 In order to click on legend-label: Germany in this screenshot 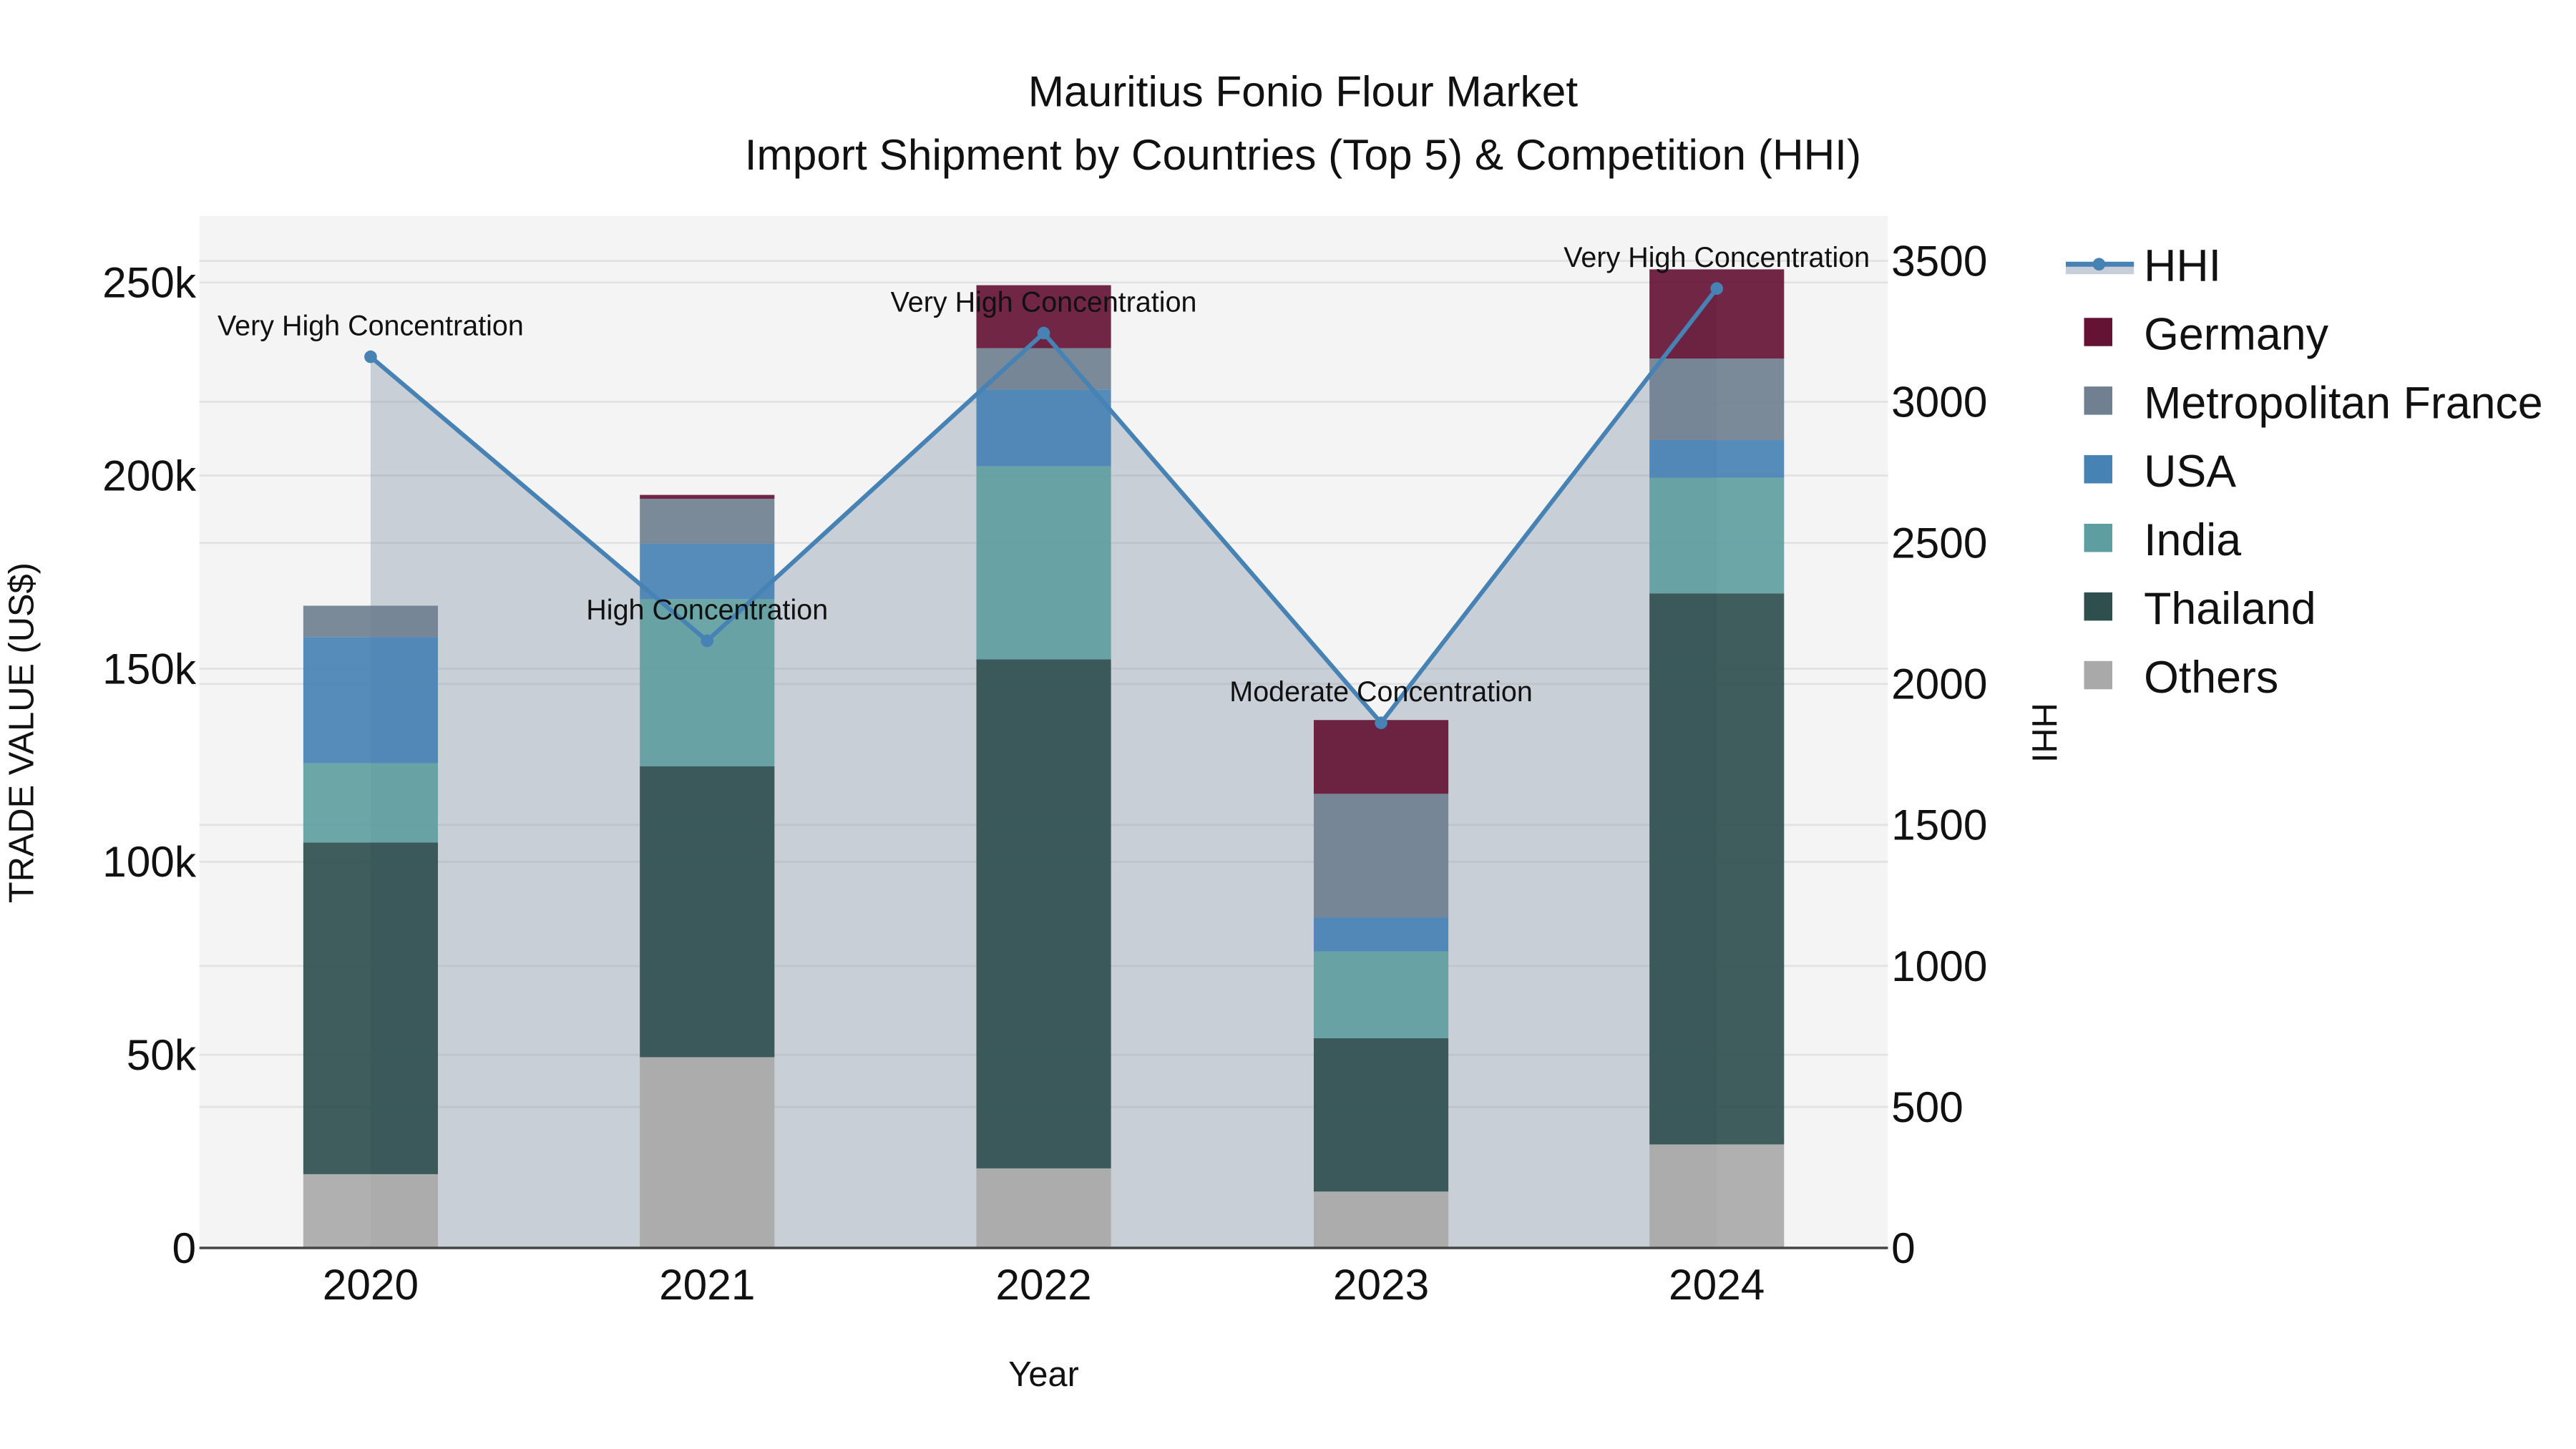, I will do `click(2236, 334)`.